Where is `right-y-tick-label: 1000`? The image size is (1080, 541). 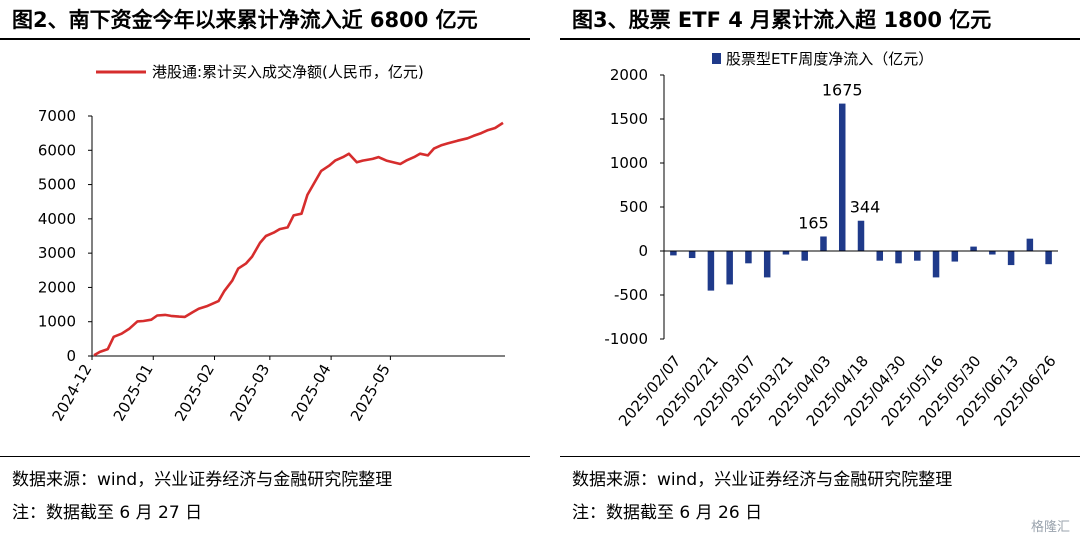 right-y-tick-label: 1000 is located at coordinates (629, 163).